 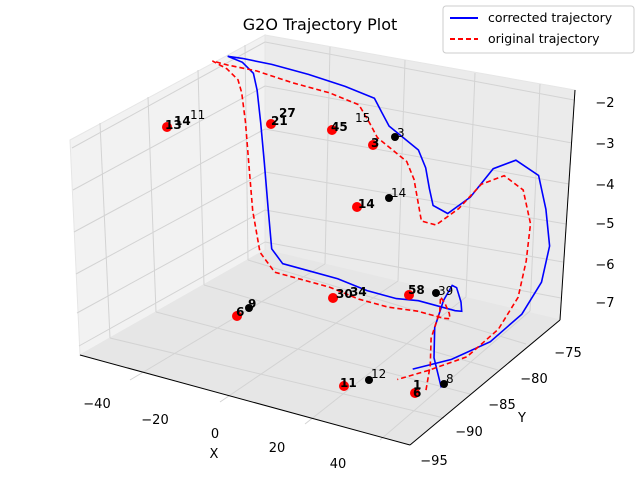 I want to click on point-label: 1, so click(x=417, y=385).